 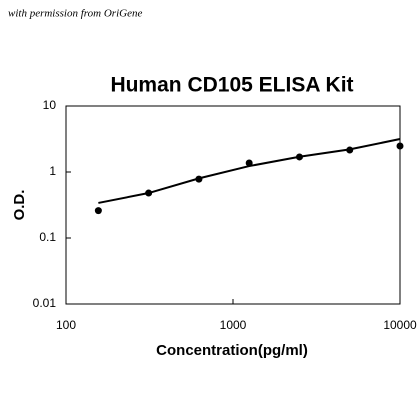 I want to click on x-tick-label: 100, so click(x=66, y=325).